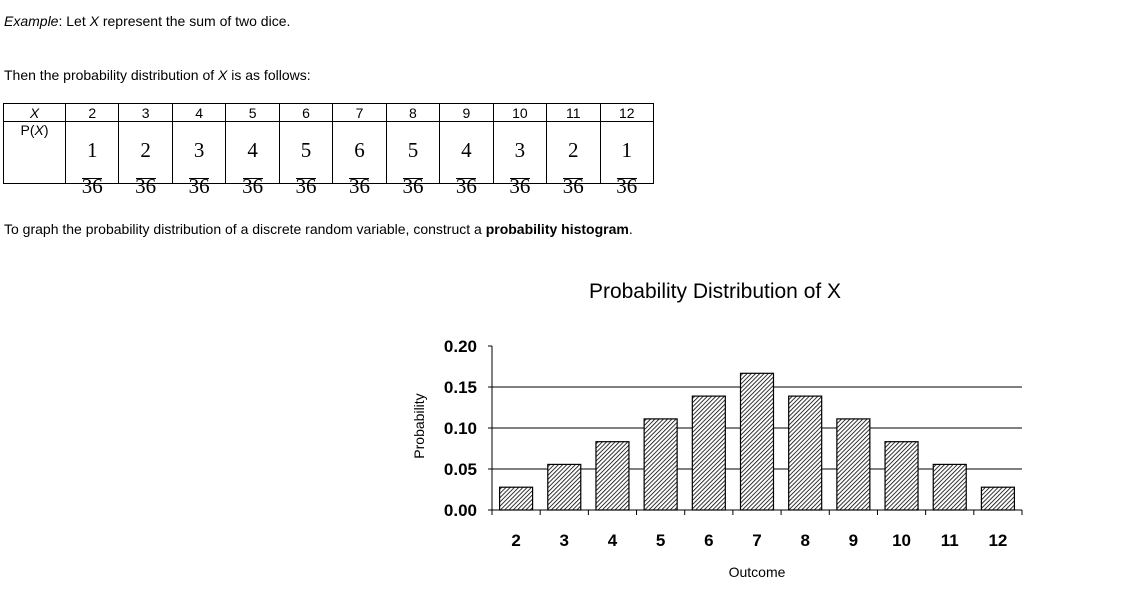 Image resolution: width=1131 pixels, height=602 pixels. I want to click on x-row: X 2 3 4 5 6 7 8 9 10 11 12, so click(329, 112).